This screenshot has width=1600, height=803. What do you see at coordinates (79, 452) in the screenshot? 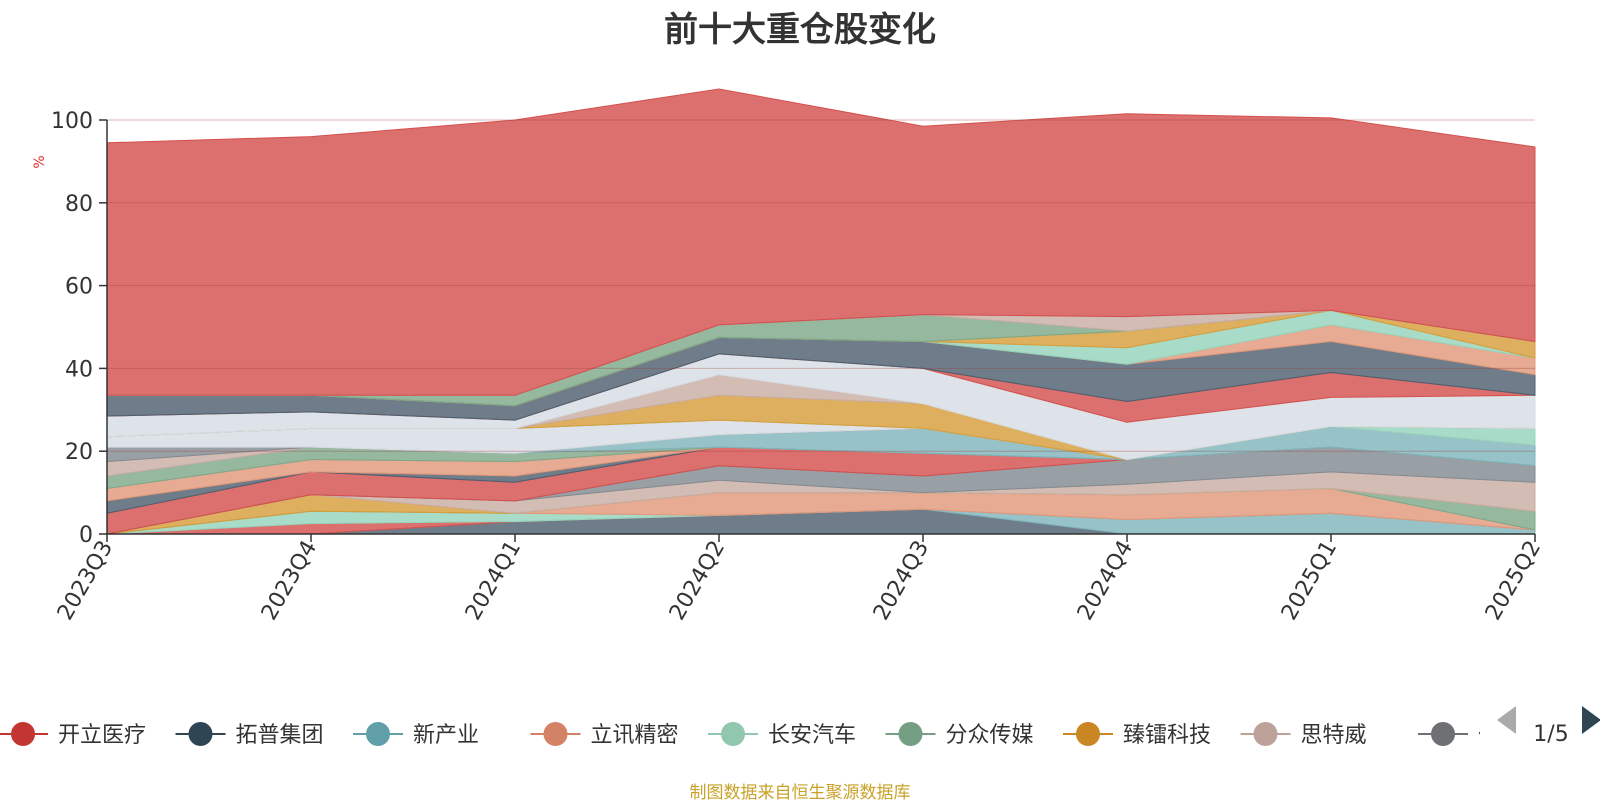
I see `y-tick-label: 20` at bounding box center [79, 452].